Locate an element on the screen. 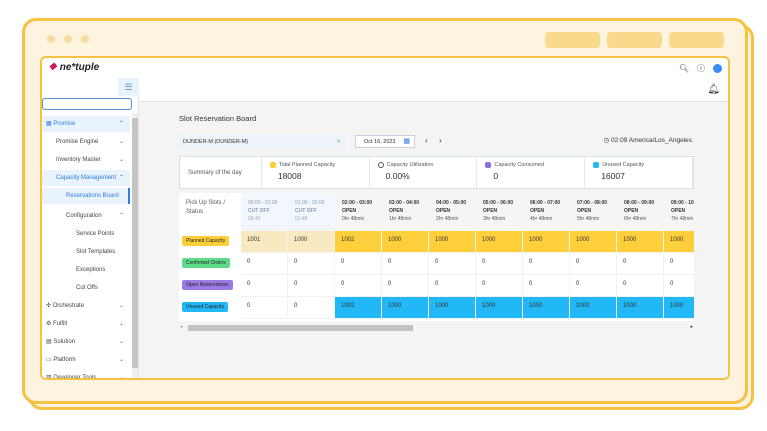  header-icons: 🔍︎ ⓘ is located at coordinates (700, 68).